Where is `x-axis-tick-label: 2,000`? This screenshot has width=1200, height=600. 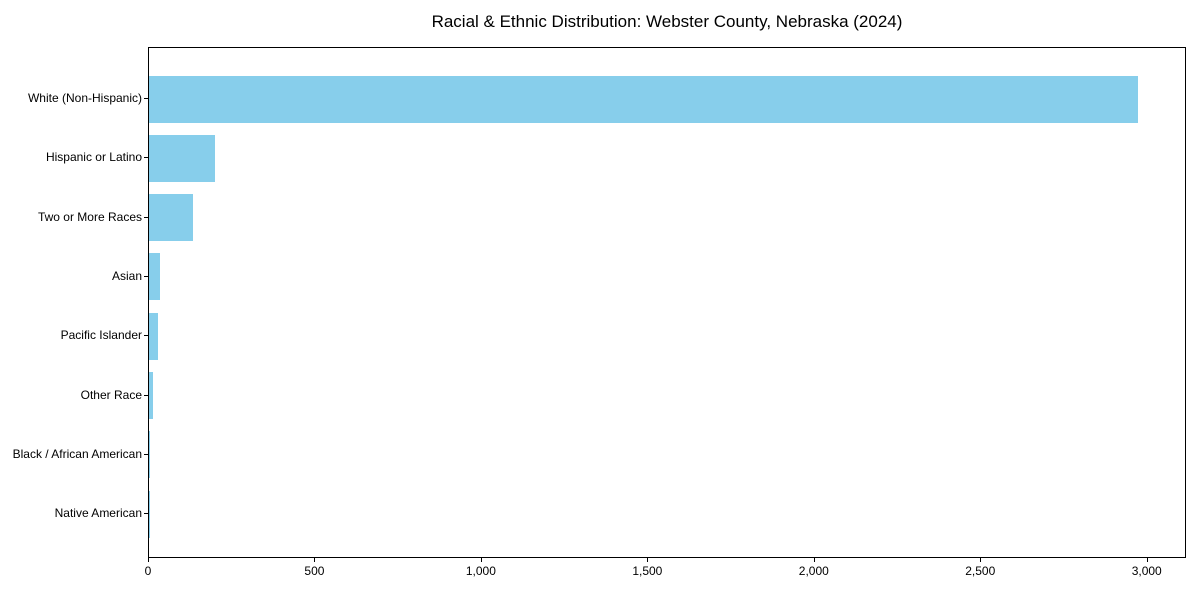
x-axis-tick-label: 2,000 is located at coordinates (813, 571).